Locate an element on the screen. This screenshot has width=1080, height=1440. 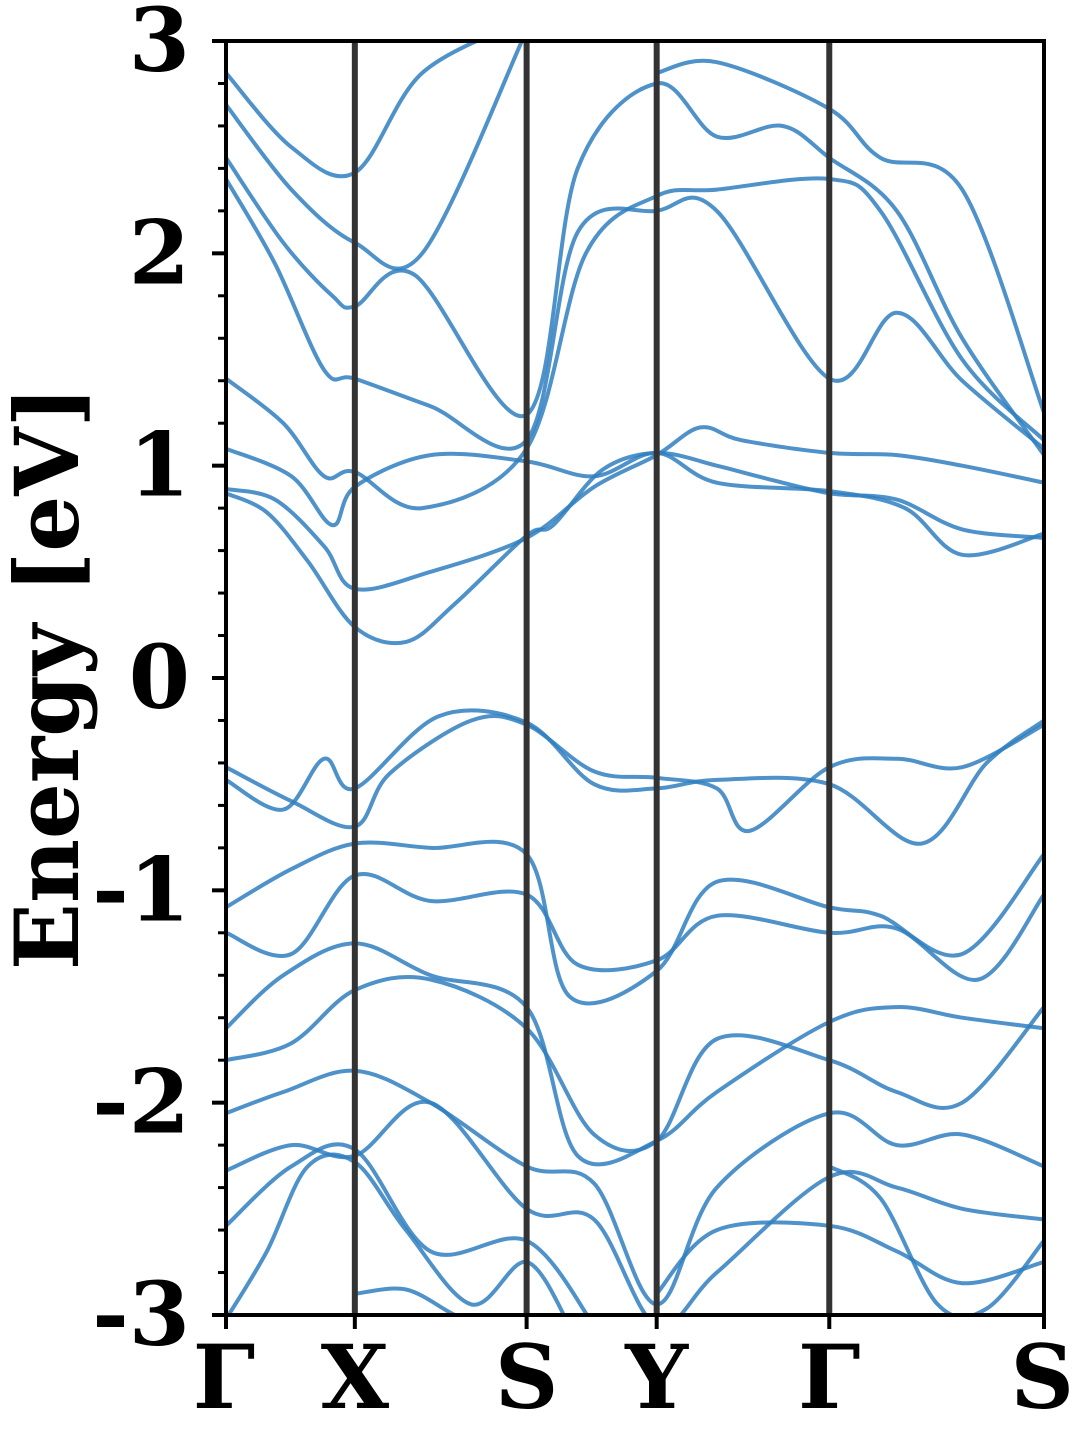
y-tick-label: 0 is located at coordinates (159, 677).